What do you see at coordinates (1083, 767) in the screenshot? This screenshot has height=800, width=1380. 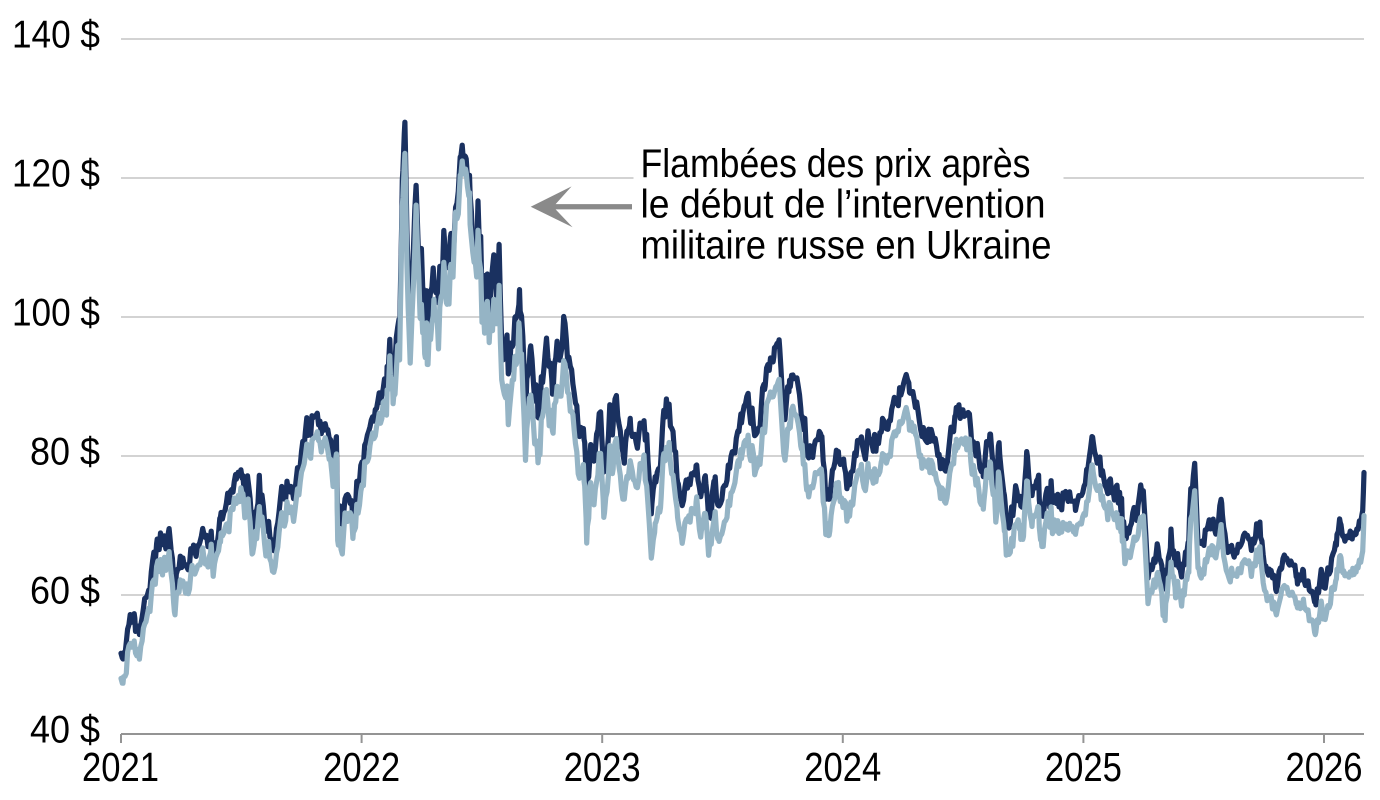 I see `svg-text: 2025` at bounding box center [1083, 767].